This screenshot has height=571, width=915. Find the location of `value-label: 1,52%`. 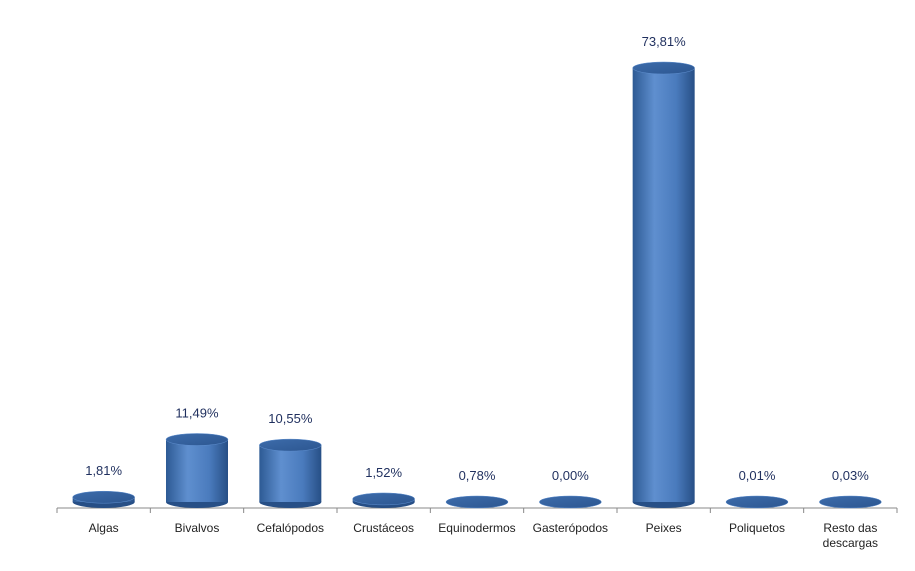

value-label: 1,52% is located at coordinates (383, 472).